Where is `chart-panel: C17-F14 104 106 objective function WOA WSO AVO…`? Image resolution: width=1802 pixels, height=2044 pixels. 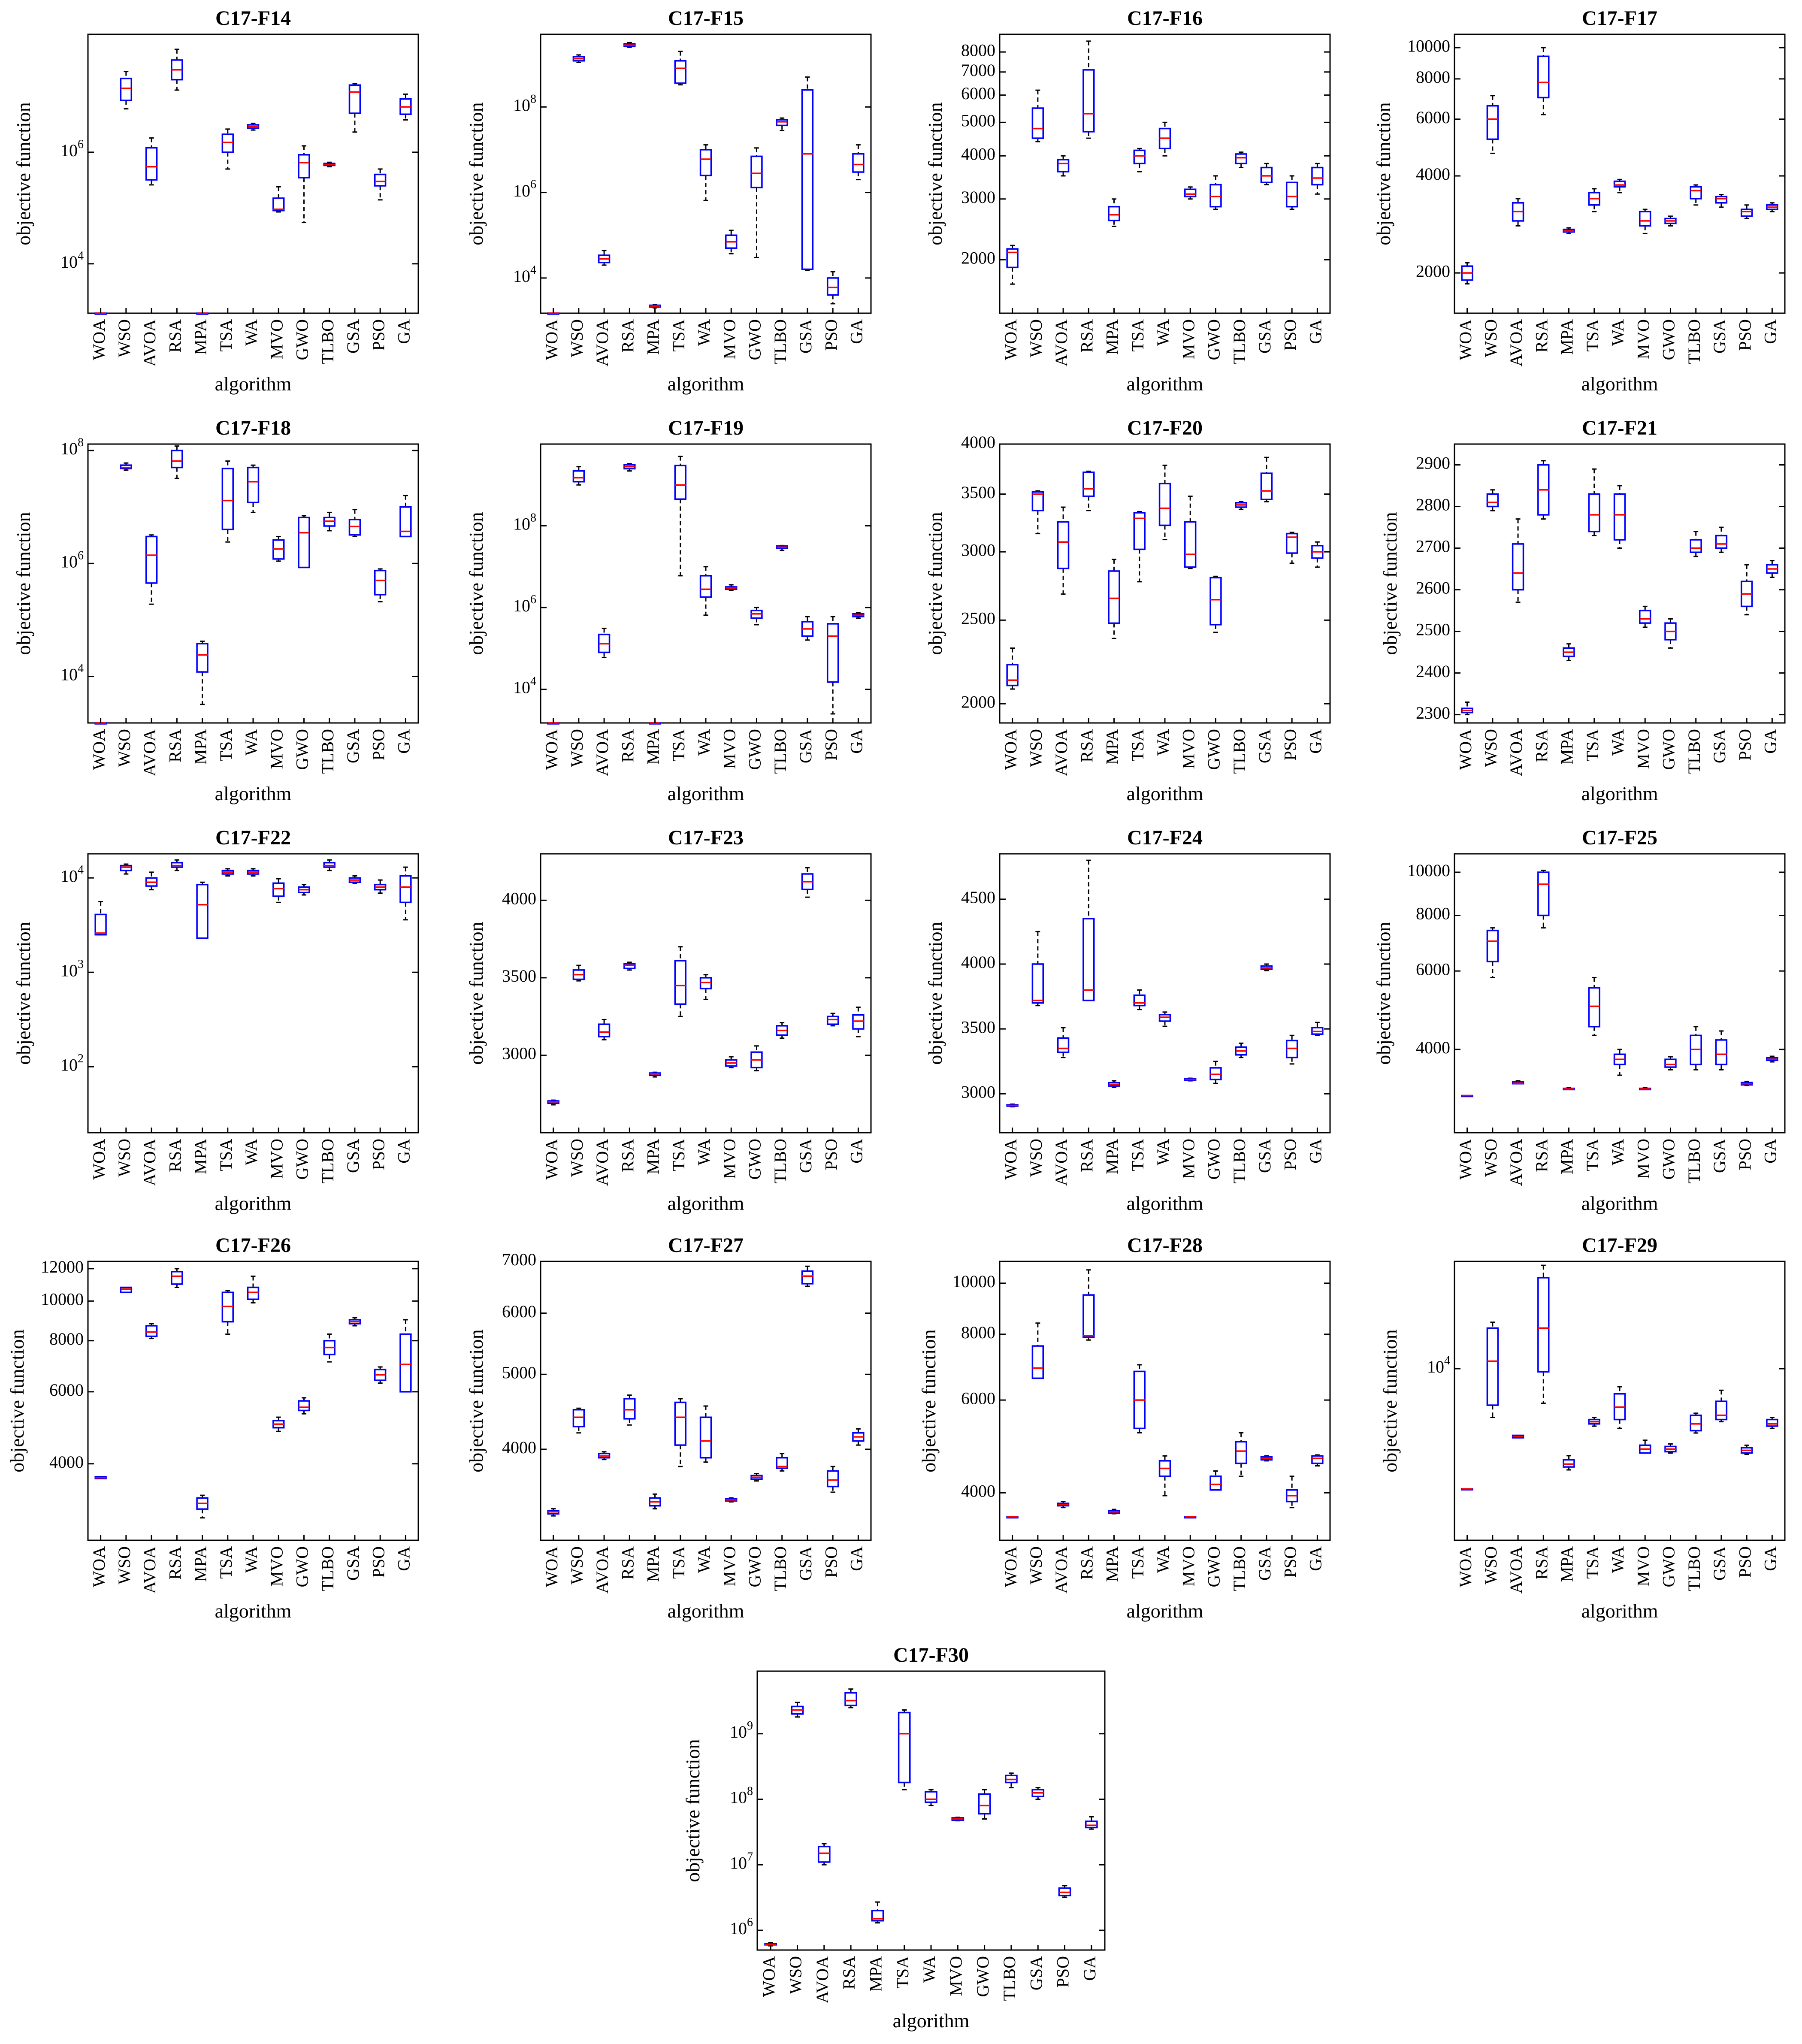
chart-panel: C17-F14 104 106 objective function WOA WSO AVO… is located at coordinates (215, 201).